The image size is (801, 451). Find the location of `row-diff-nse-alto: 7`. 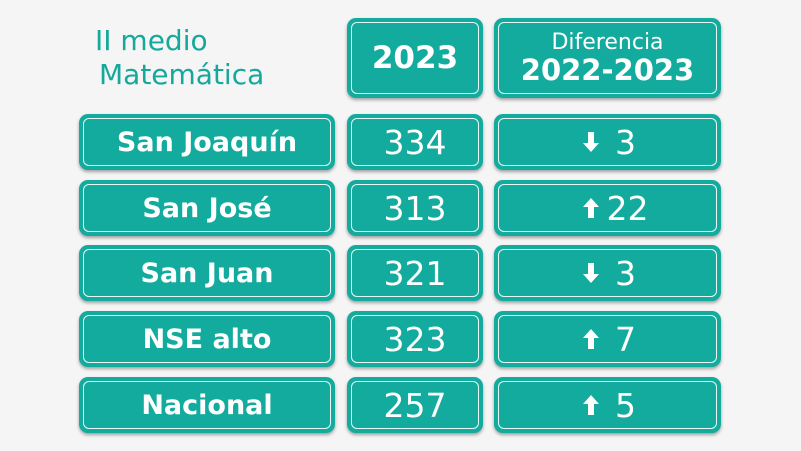

row-diff-nse-alto: 7 is located at coordinates (607, 339).